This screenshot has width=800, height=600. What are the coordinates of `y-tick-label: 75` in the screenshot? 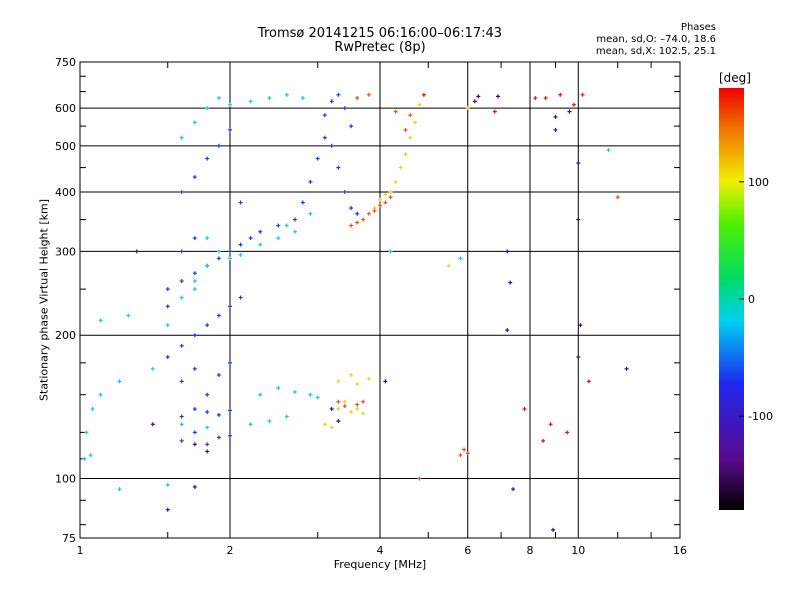 It's located at (69, 538).